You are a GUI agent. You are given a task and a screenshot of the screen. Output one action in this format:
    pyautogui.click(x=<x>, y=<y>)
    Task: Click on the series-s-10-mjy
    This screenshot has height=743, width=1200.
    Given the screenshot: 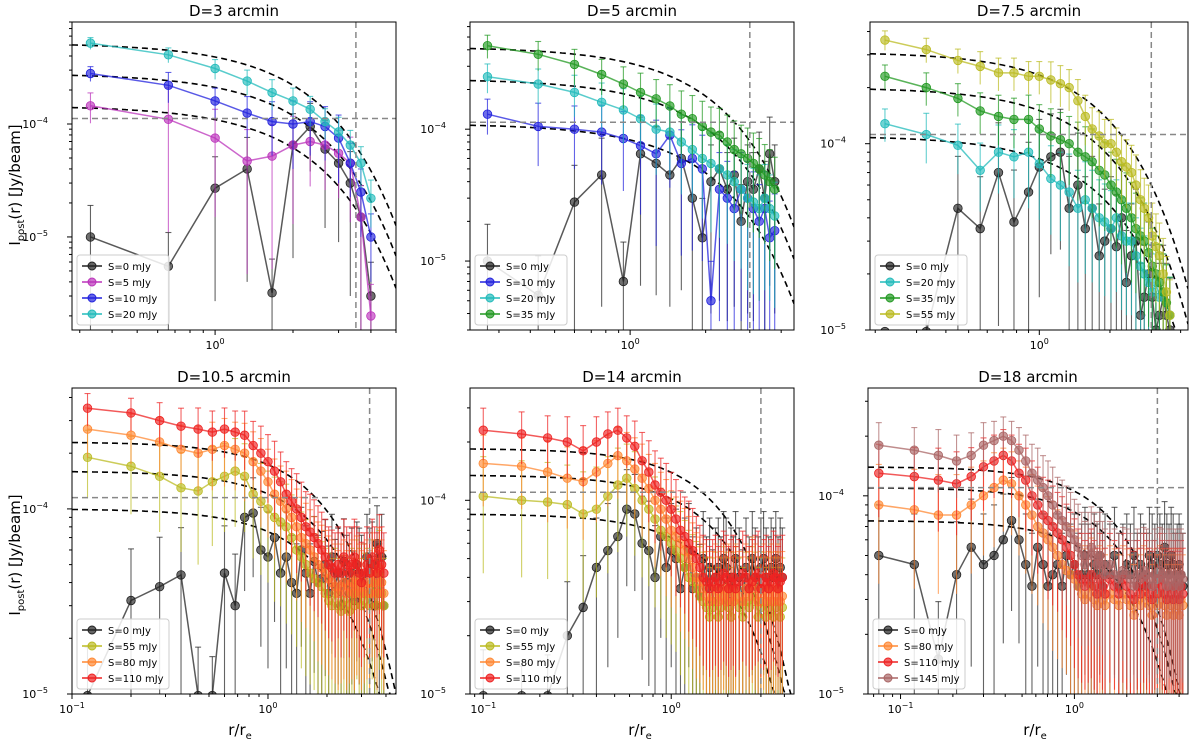 What is the action you would take?
    pyautogui.click(x=230, y=174)
    